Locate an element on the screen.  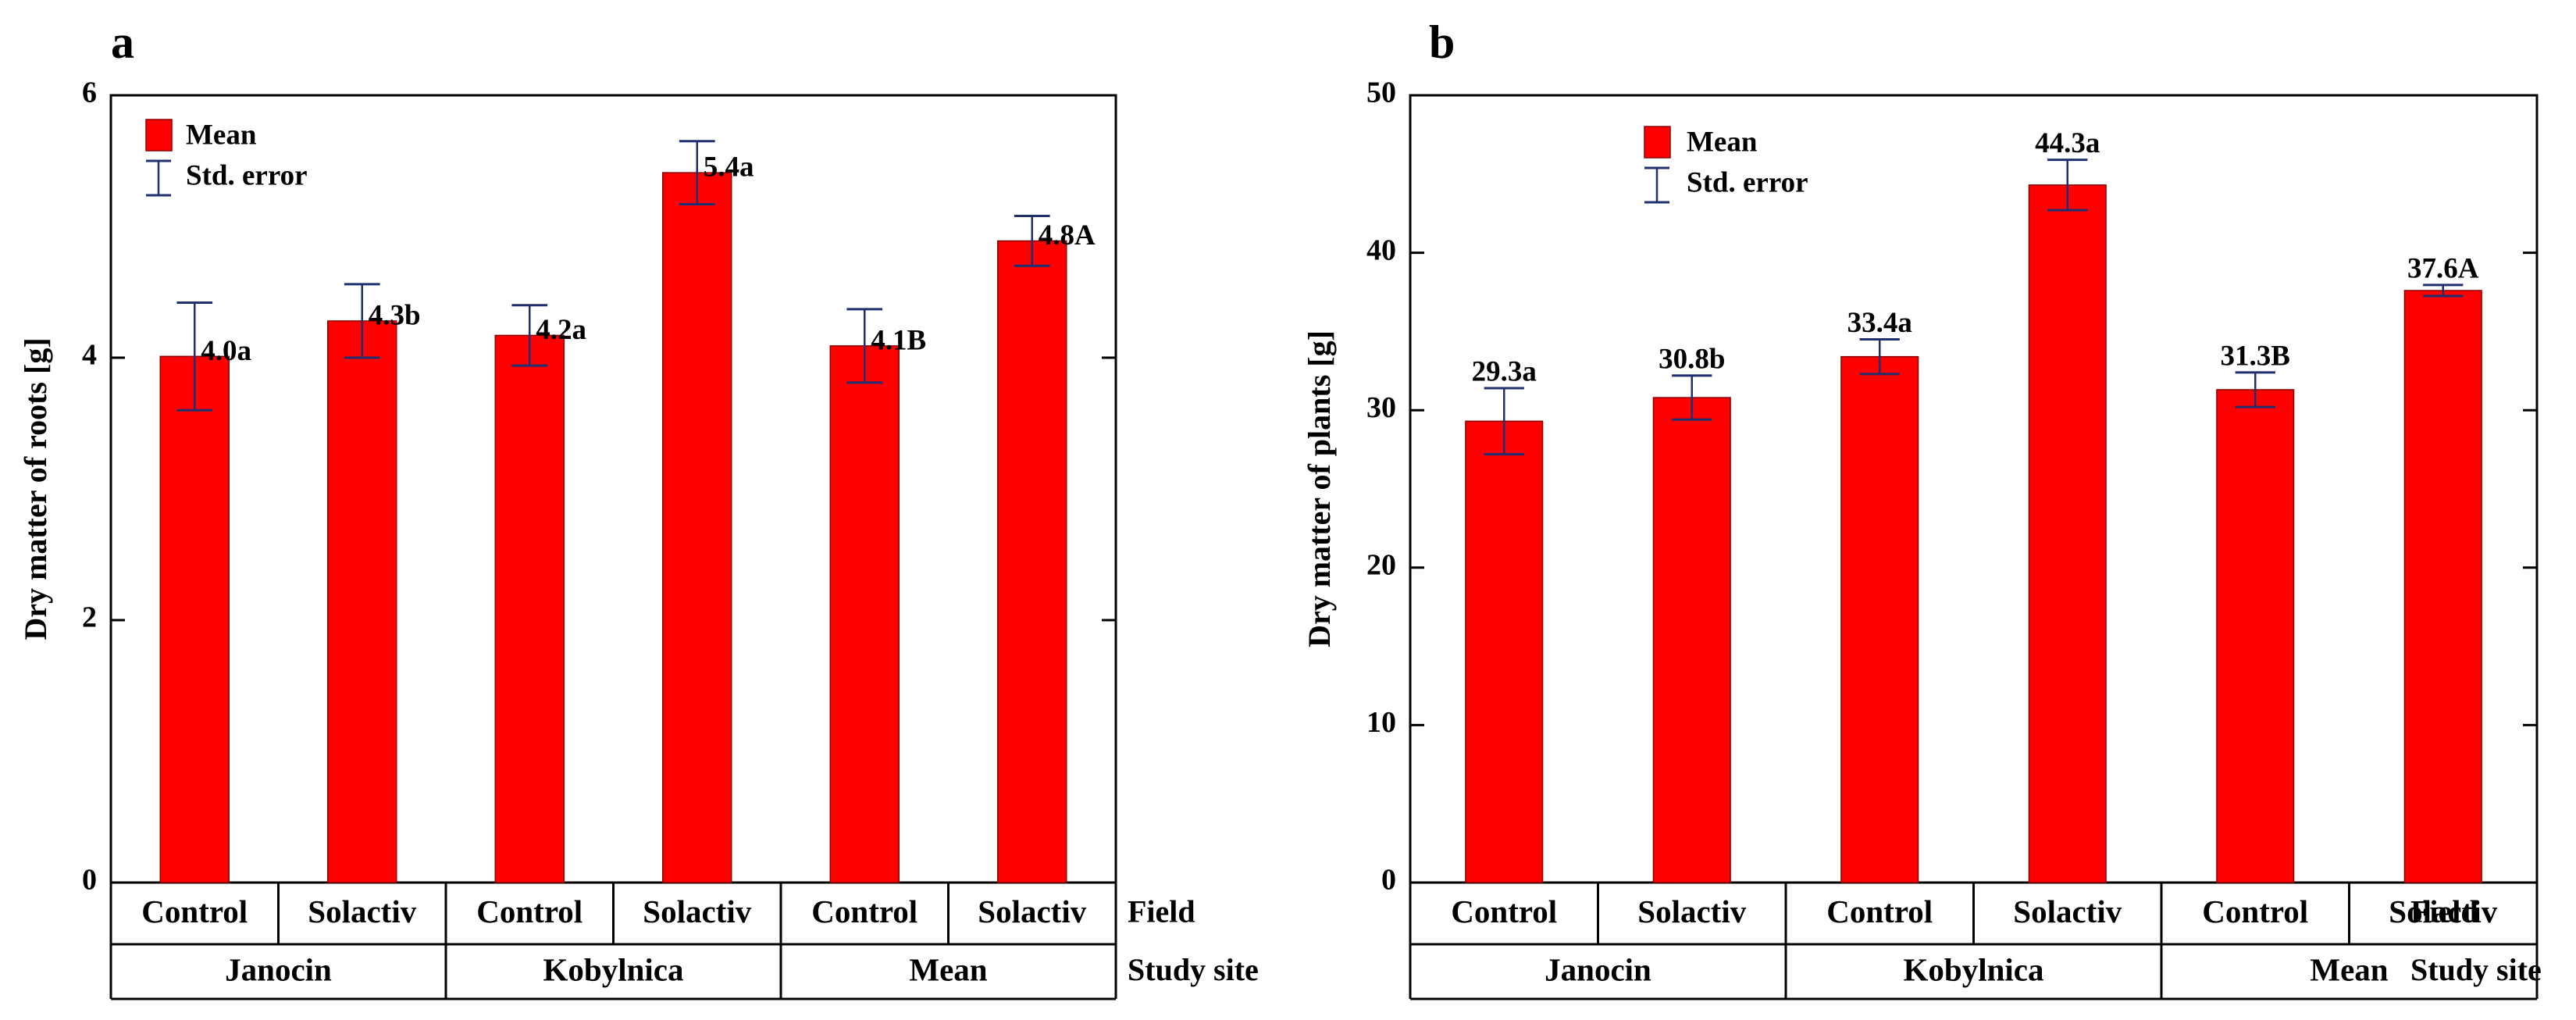
y-tick-label: 2 is located at coordinates (89, 617).